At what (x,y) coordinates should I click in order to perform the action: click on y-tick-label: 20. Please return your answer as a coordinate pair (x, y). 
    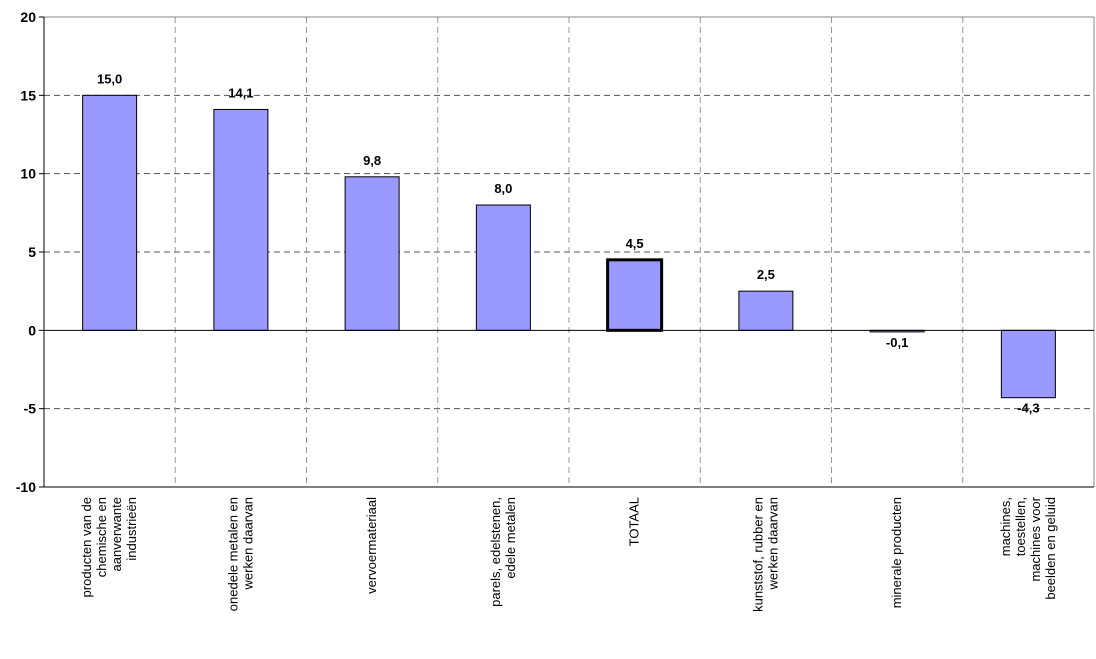
    Looking at the image, I should click on (28, 17).